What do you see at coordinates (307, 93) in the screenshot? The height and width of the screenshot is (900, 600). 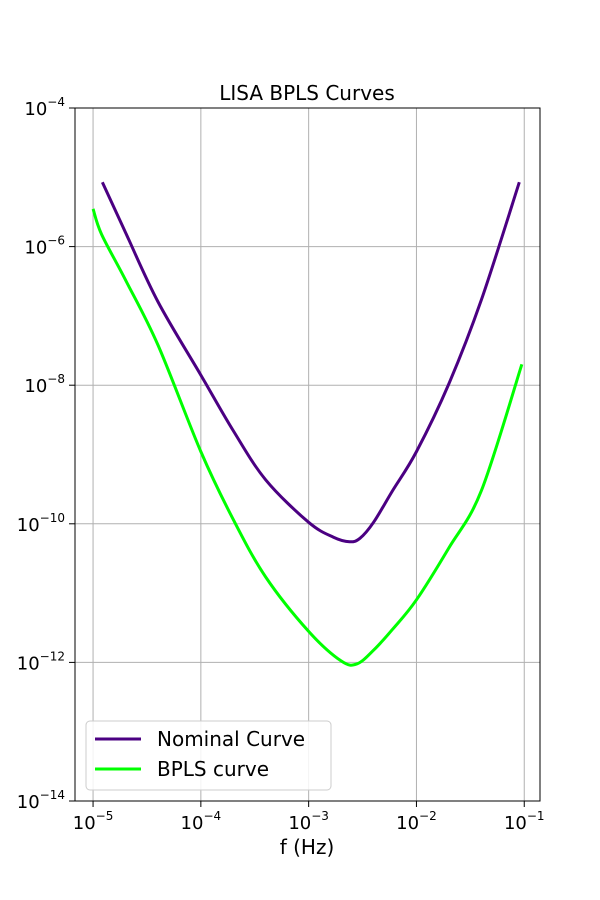 I see `chart-title: LISA BPLS Curves` at bounding box center [307, 93].